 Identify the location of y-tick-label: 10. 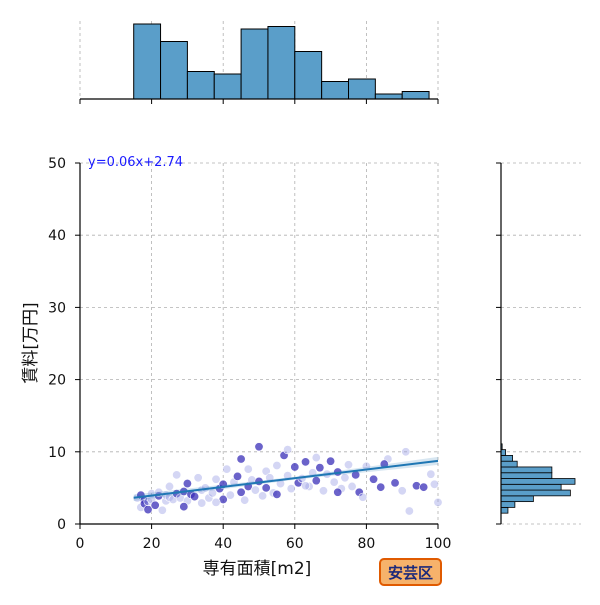
(57, 453).